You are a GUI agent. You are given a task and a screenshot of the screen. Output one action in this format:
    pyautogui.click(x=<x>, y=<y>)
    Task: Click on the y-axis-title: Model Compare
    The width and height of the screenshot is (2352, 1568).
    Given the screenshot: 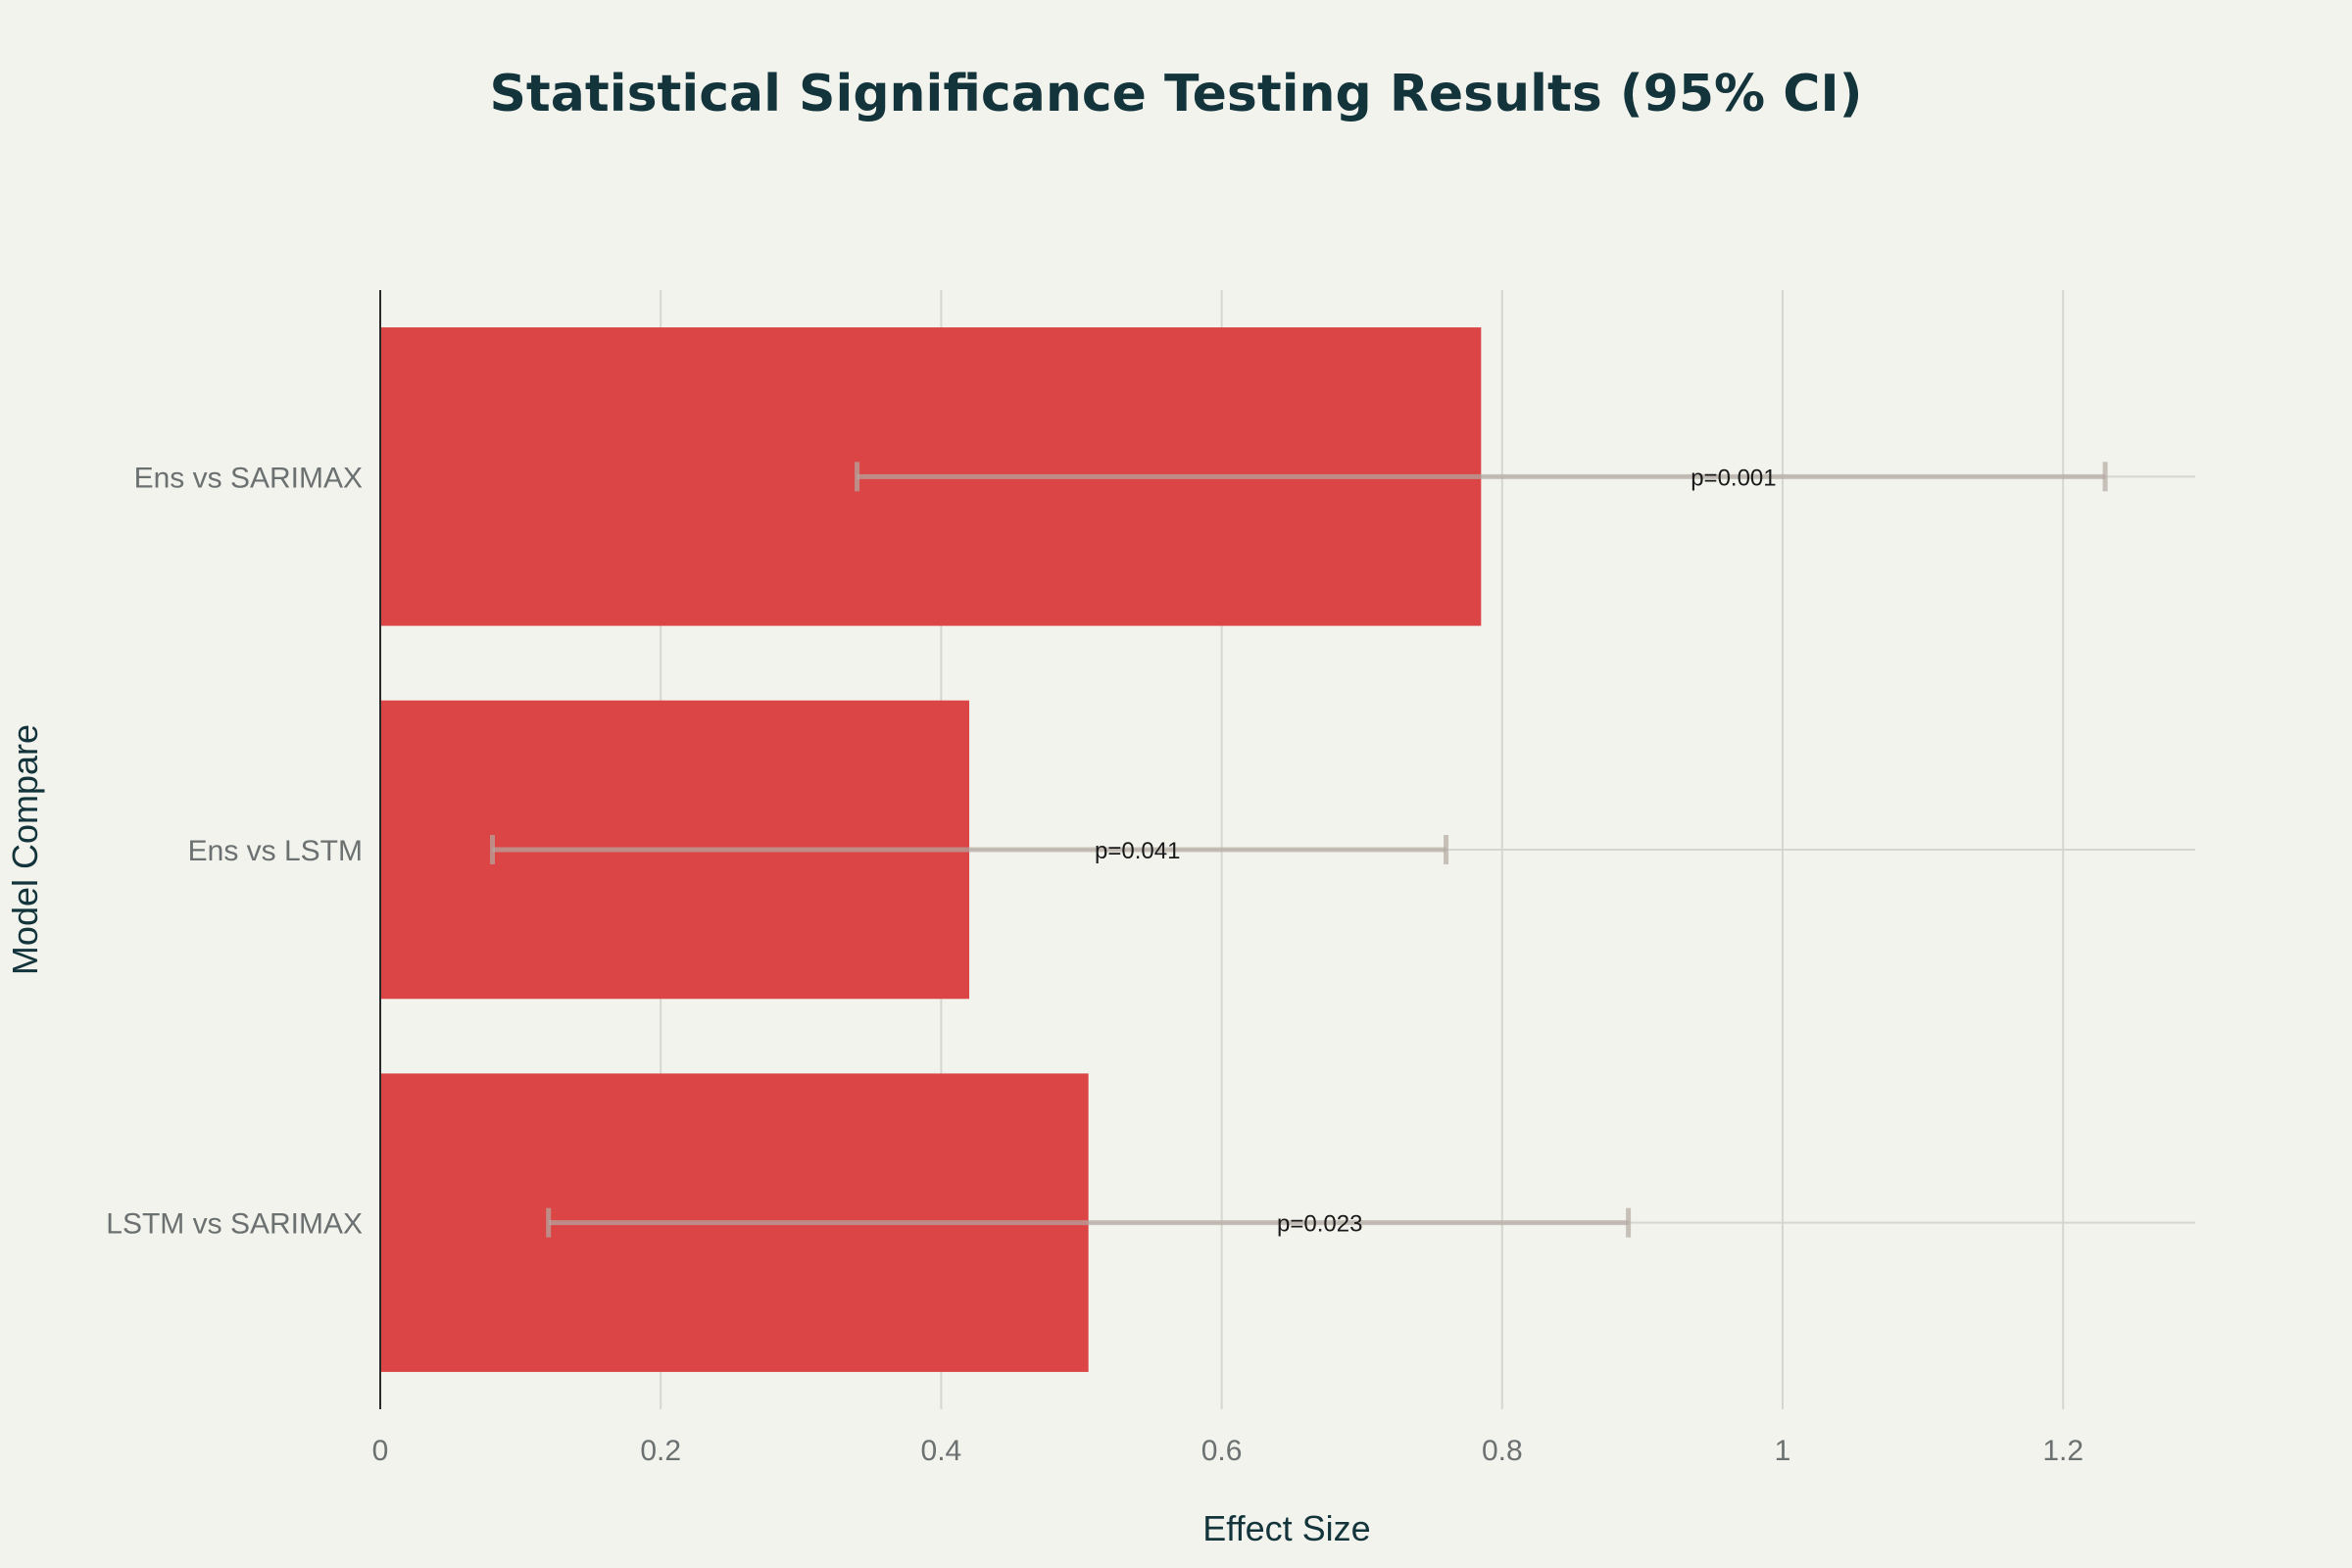 What is the action you would take?
    pyautogui.click(x=25, y=849)
    